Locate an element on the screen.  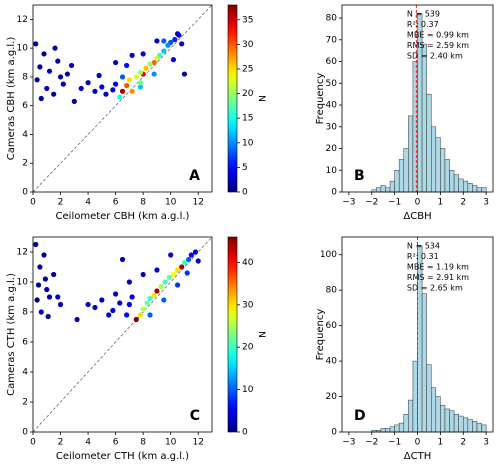
y-tick-label: 12 is located at coordinates (22, 20).